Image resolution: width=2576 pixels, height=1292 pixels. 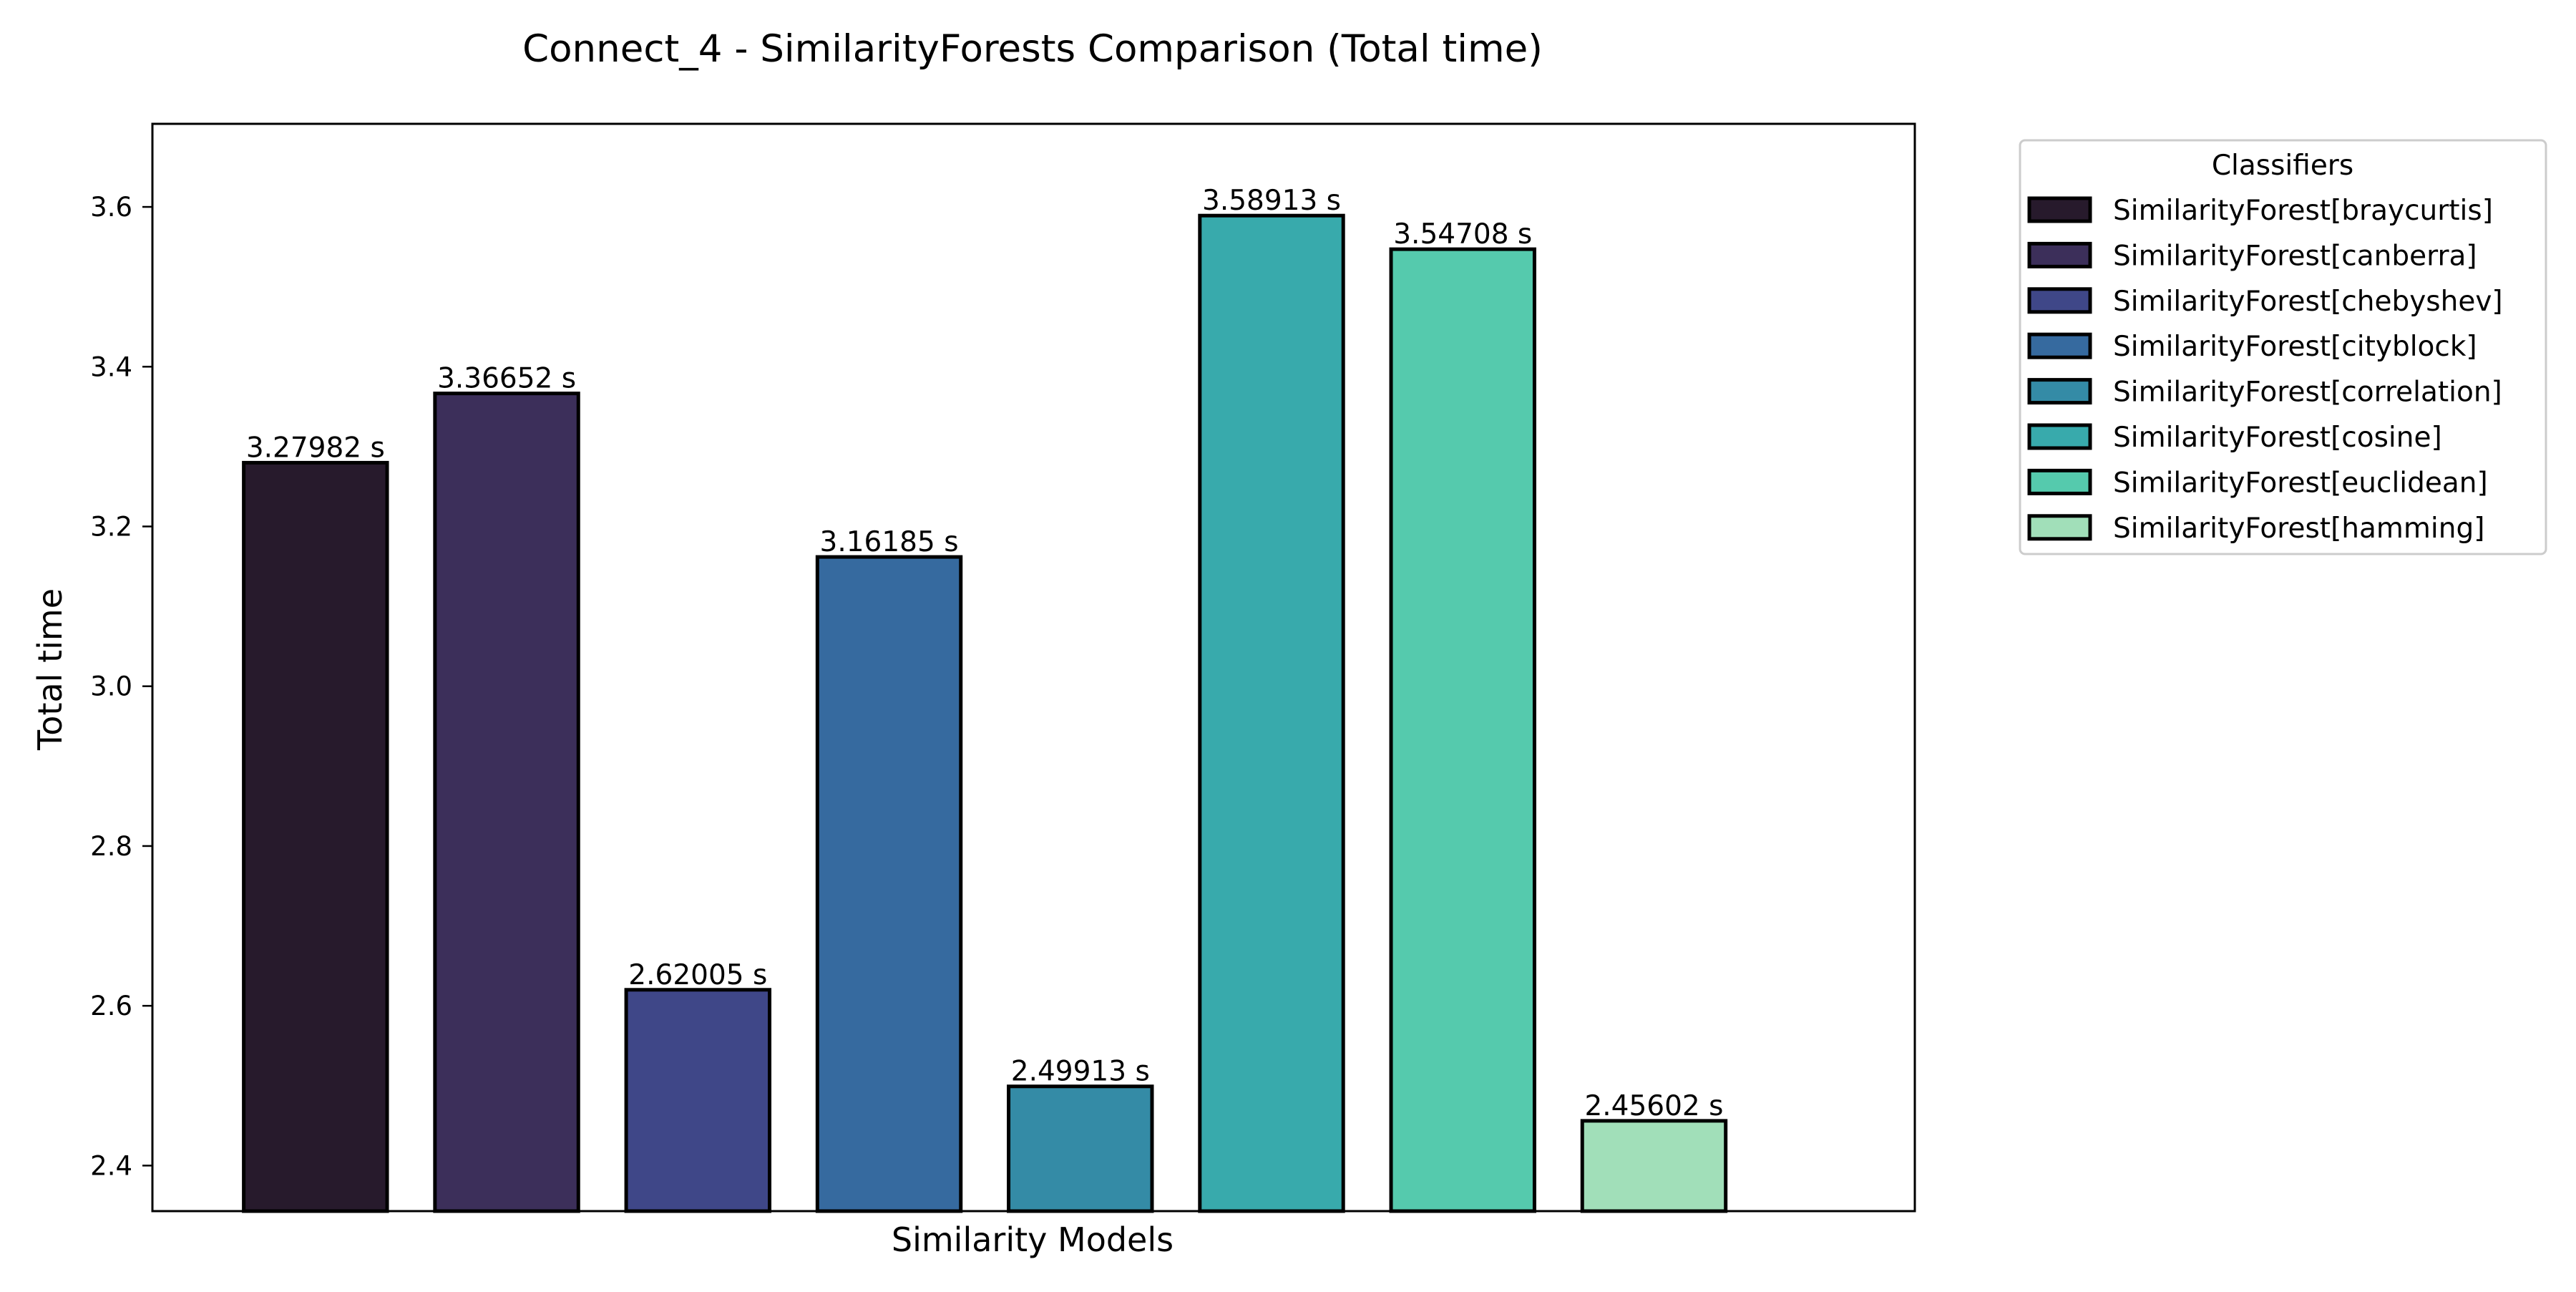 I want to click on data-label: 3.27982 s, so click(x=315, y=448).